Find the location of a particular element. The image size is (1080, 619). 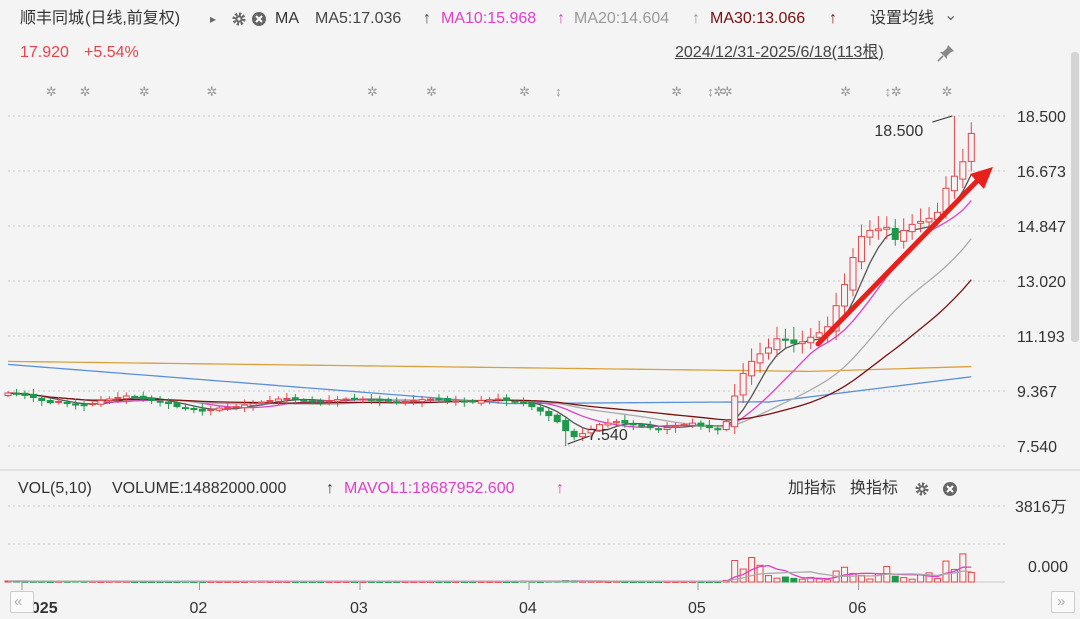

scroll-right-button: » is located at coordinates (1063, 602).